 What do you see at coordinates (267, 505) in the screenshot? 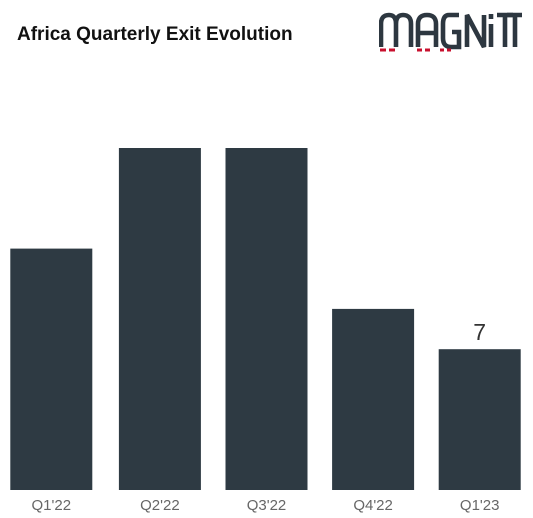
I see `x-tick-label: Q3'22` at bounding box center [267, 505].